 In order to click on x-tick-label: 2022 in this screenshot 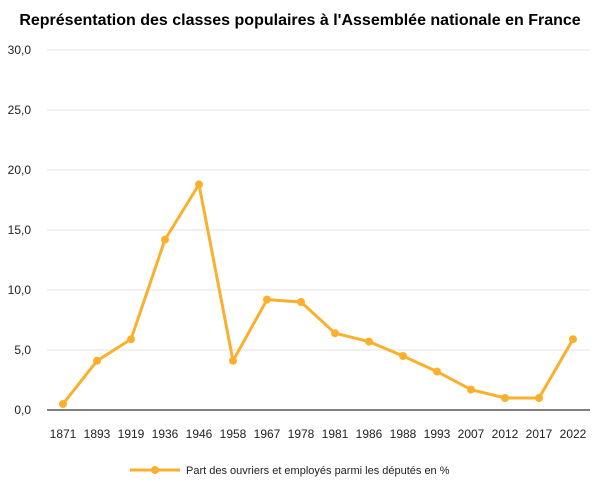, I will do `click(573, 434)`.